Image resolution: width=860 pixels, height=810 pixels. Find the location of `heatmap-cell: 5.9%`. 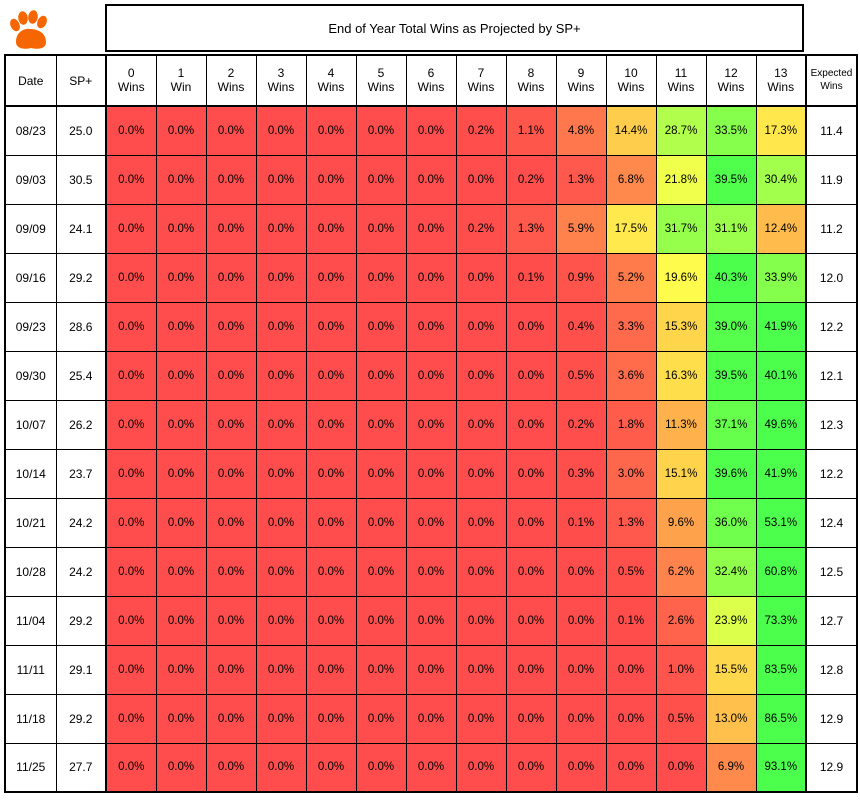

heatmap-cell: 5.9% is located at coordinates (581, 228).